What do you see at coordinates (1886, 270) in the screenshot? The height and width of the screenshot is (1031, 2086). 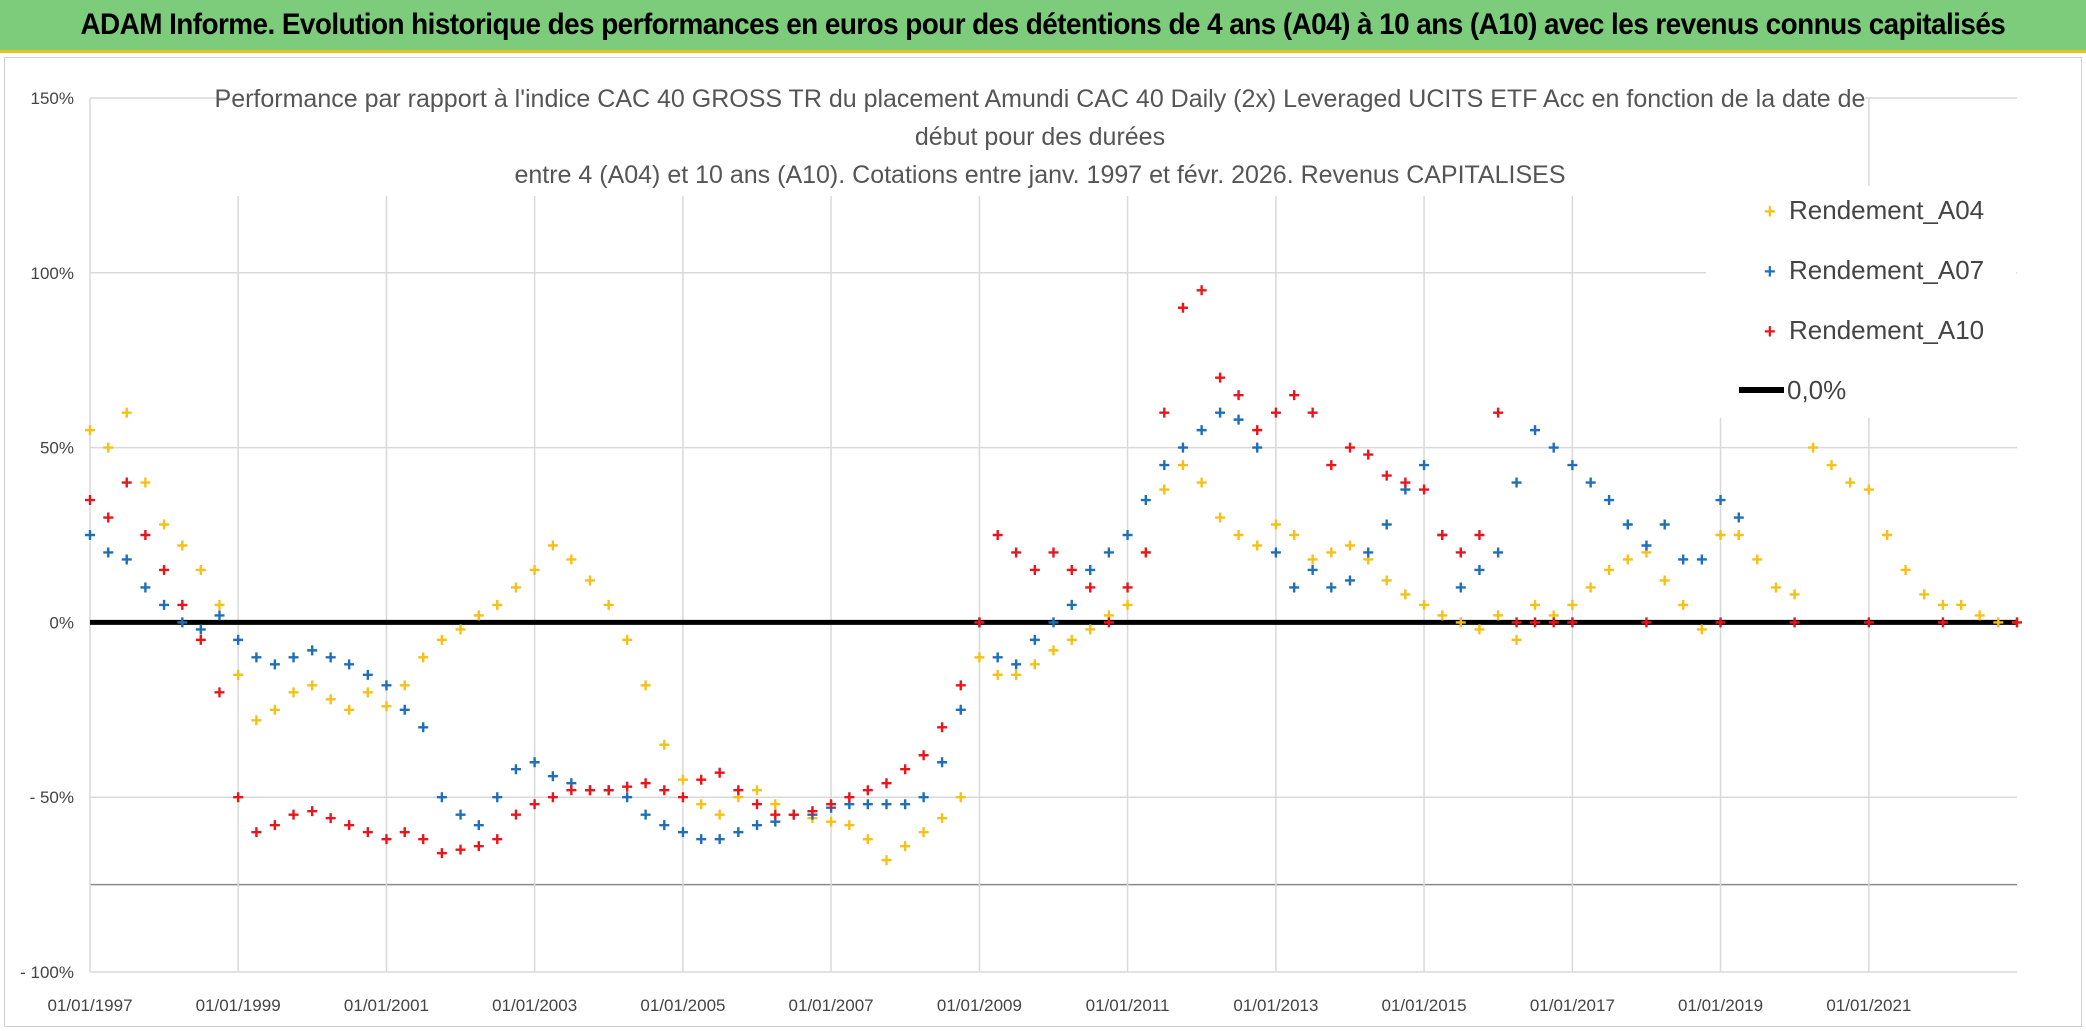 I see `legend-label-a07: Rendement_A07` at bounding box center [1886, 270].